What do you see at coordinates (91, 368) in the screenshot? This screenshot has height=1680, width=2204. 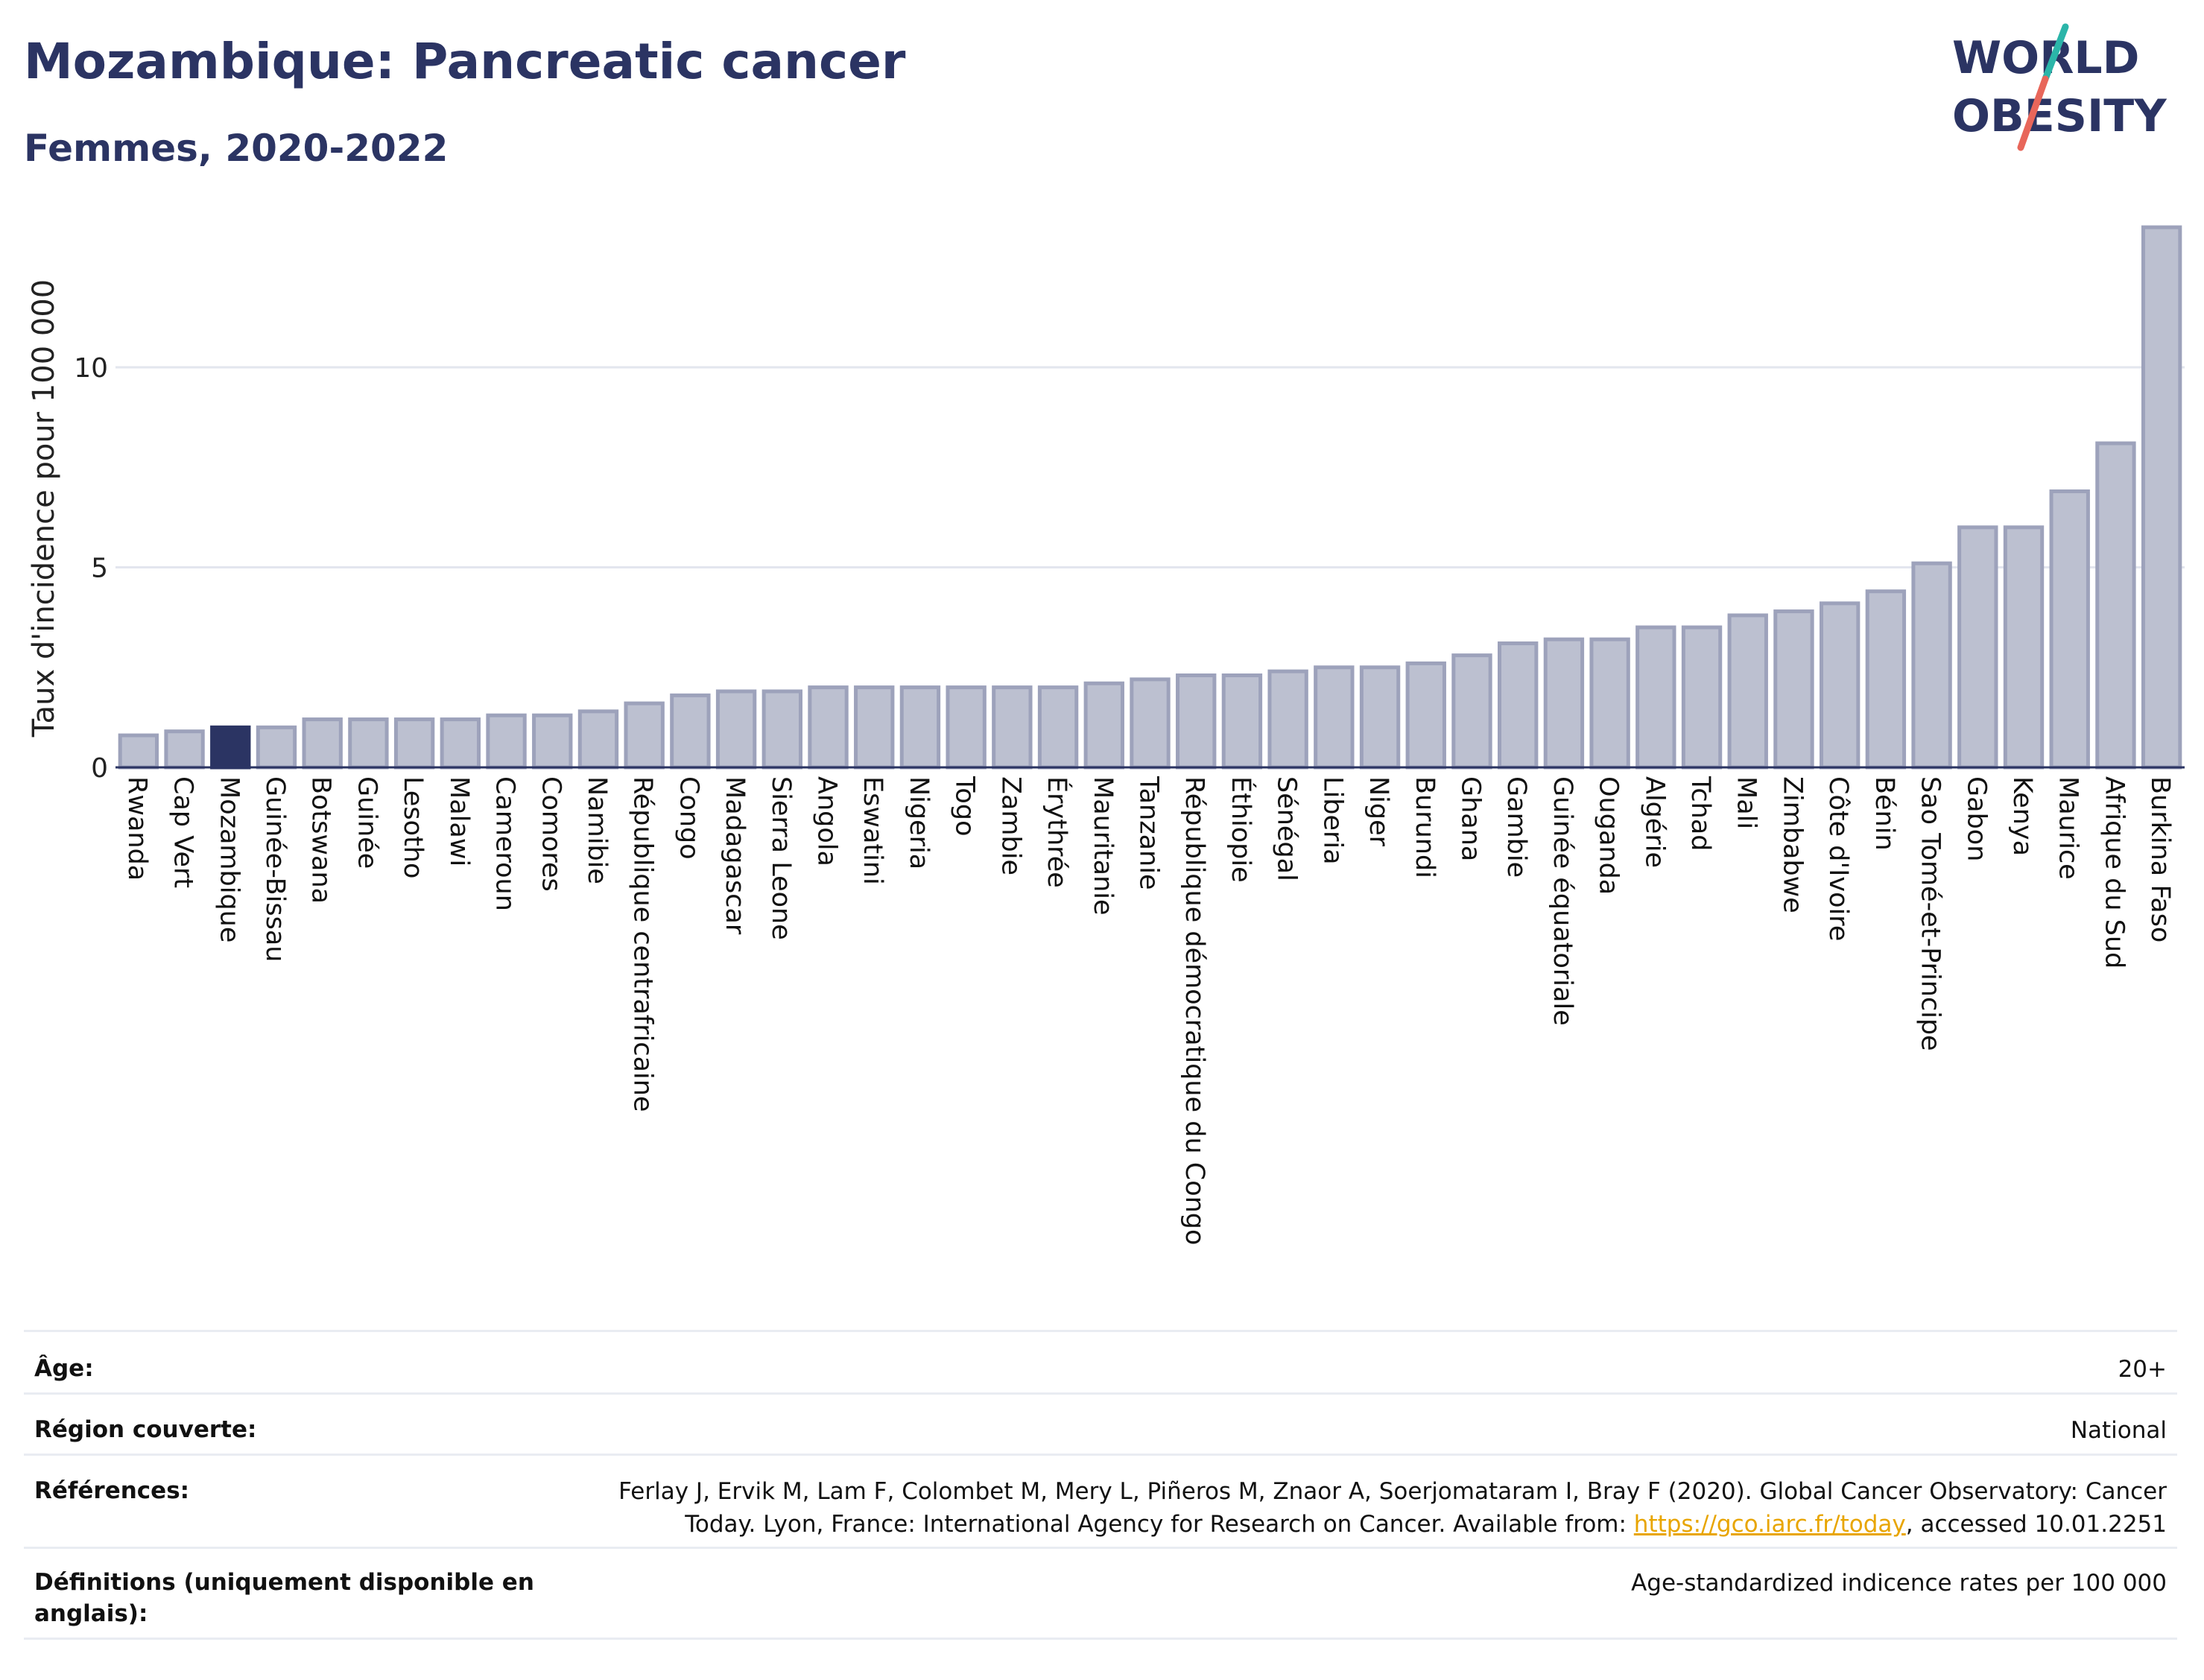 I see `y-tick-label: 10` at bounding box center [91, 368].